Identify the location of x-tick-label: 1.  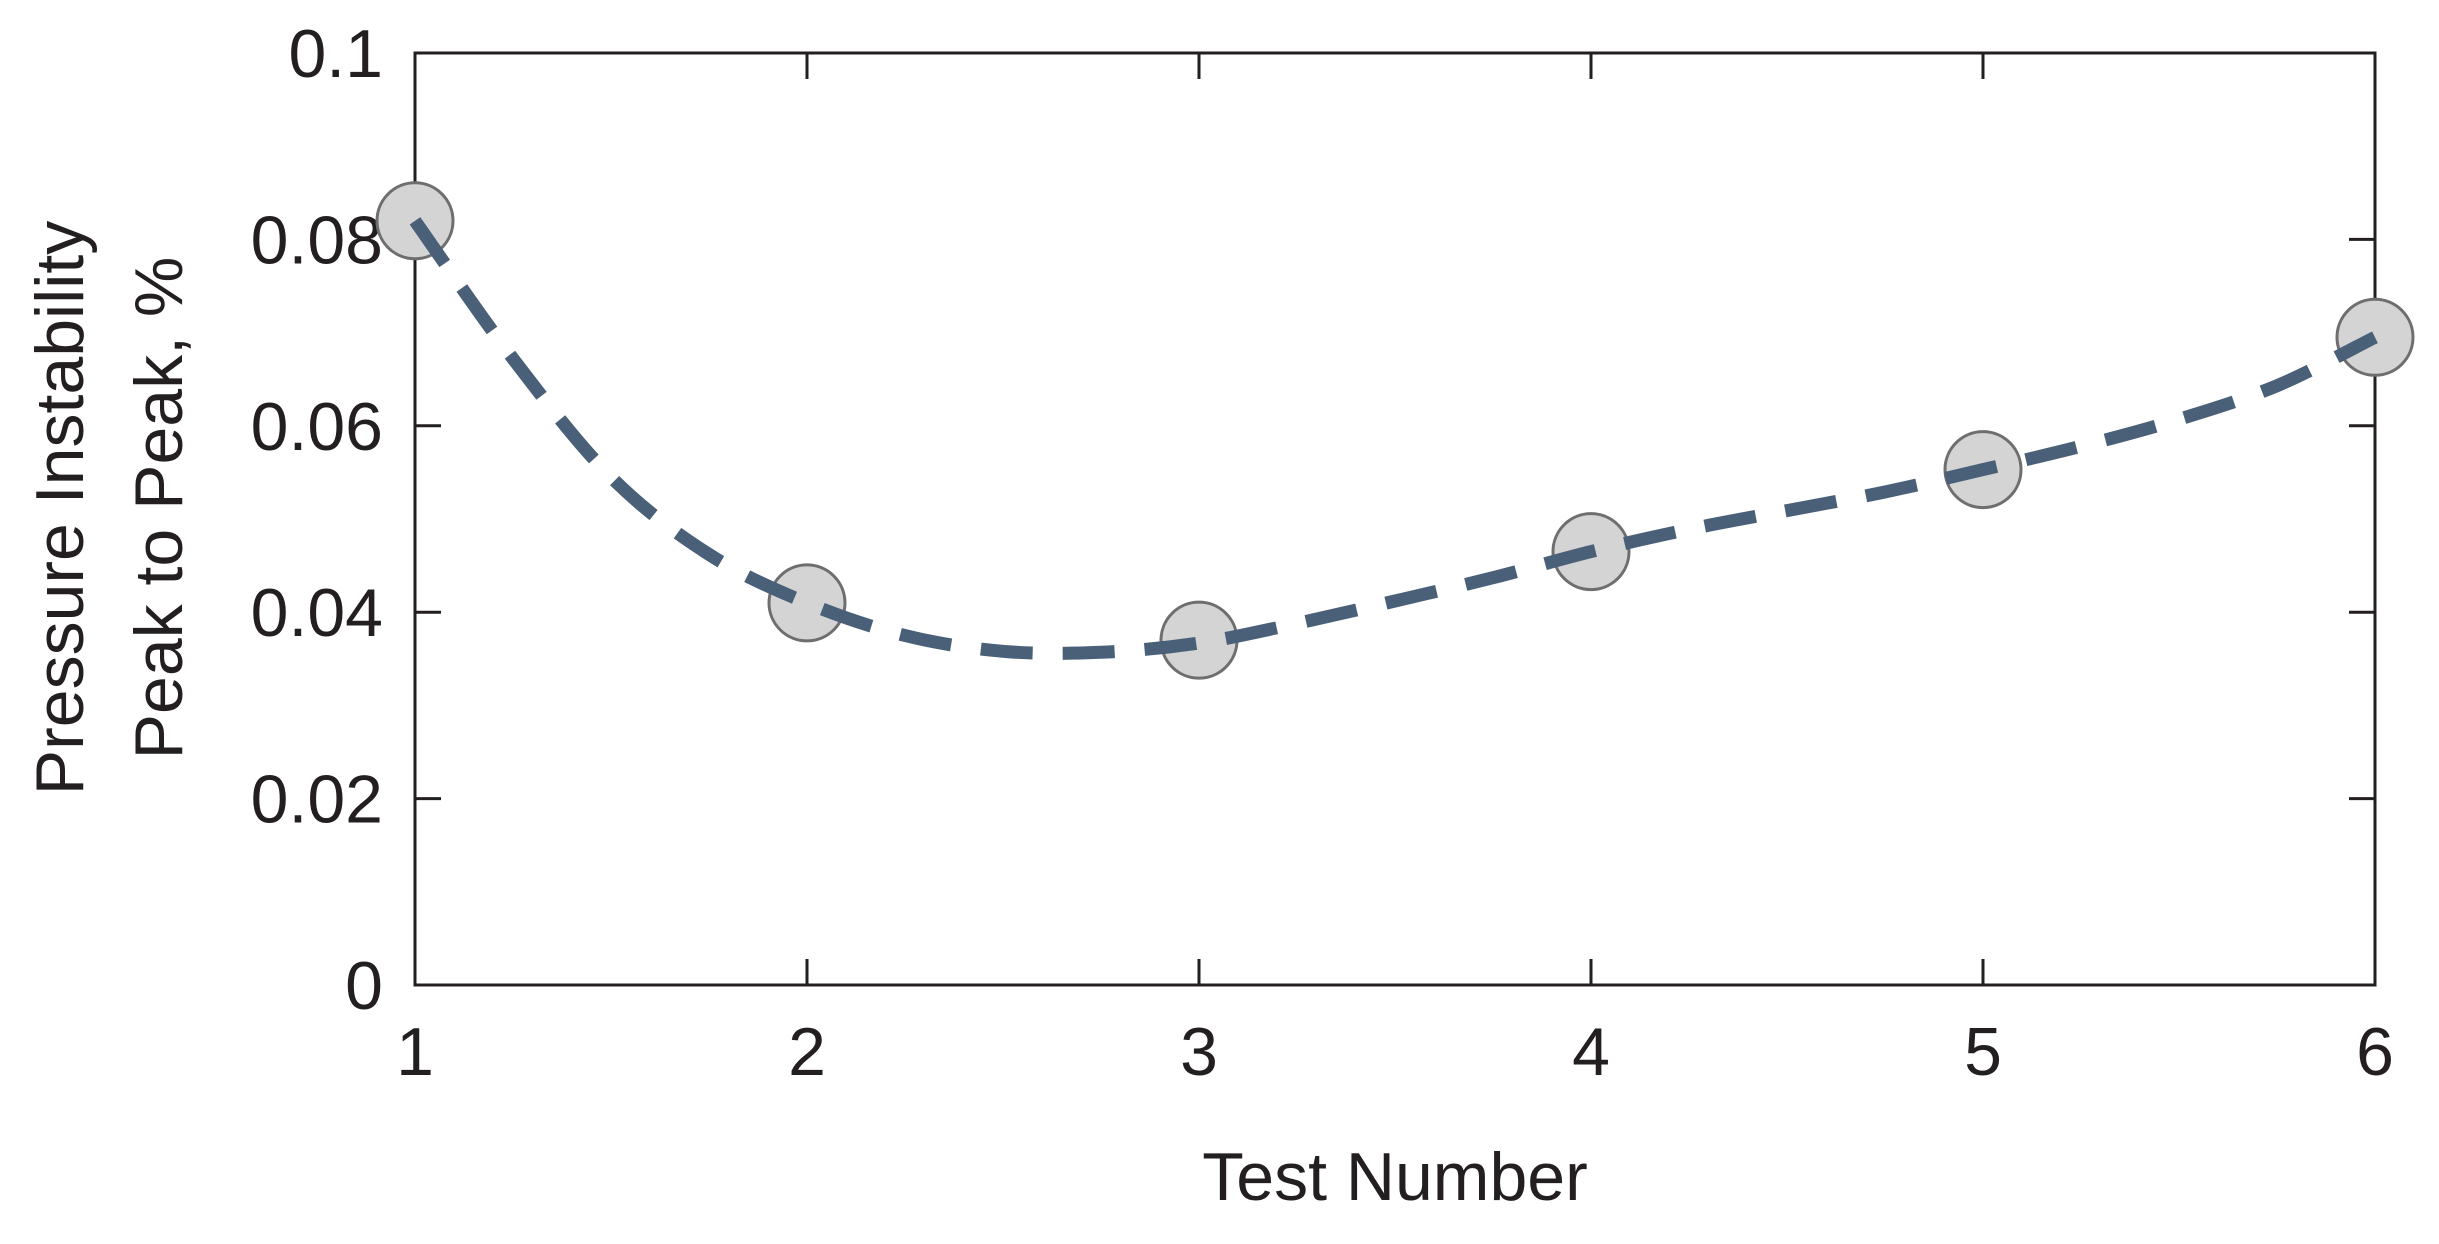
(415, 1052).